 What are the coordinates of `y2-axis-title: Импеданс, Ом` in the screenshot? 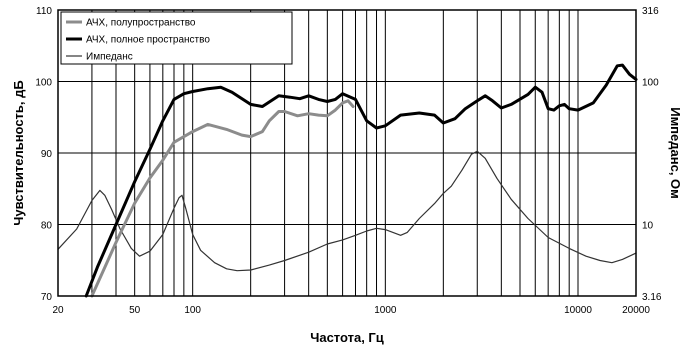 It's located at (675, 153).